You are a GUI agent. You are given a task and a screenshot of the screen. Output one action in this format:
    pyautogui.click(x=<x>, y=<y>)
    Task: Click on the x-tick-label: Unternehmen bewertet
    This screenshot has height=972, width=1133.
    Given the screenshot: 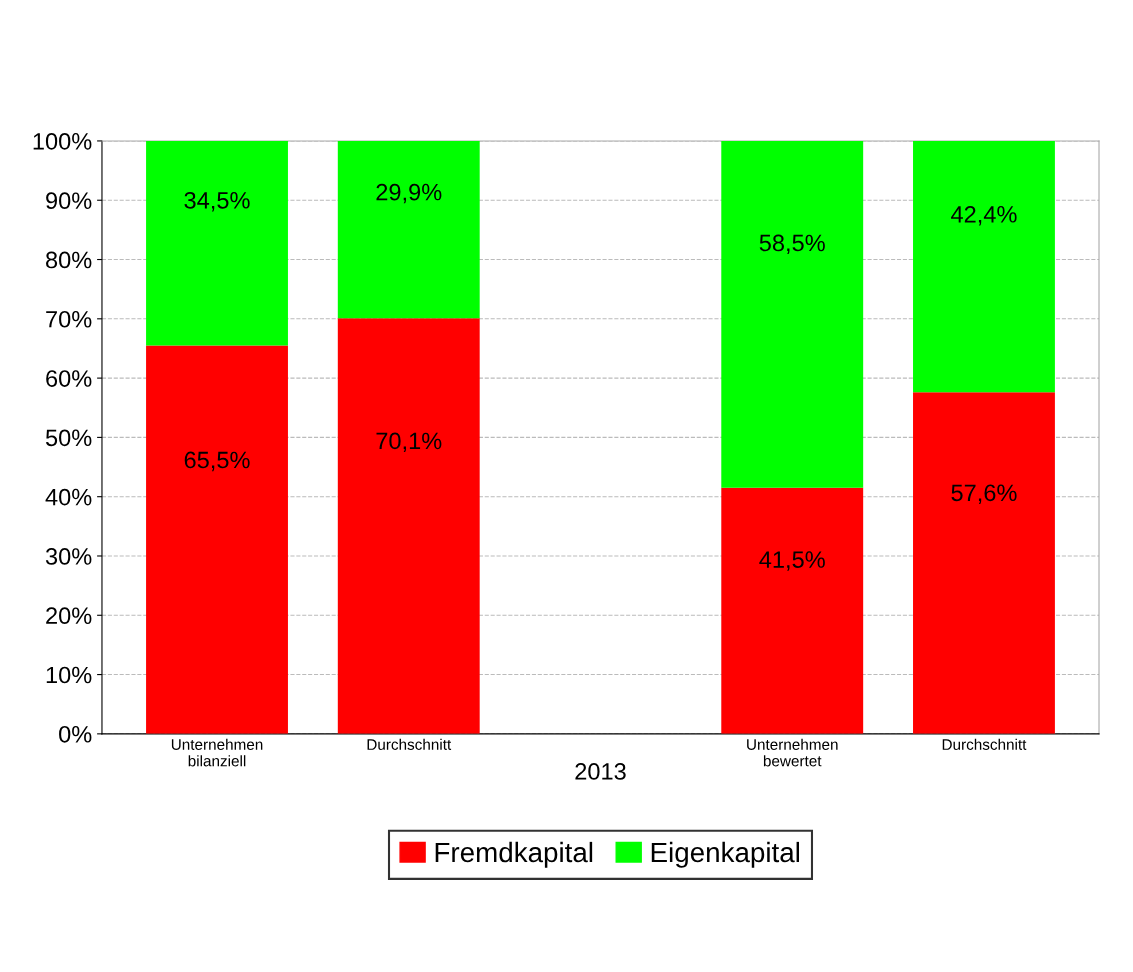 What is the action you would take?
    pyautogui.click(x=792, y=752)
    